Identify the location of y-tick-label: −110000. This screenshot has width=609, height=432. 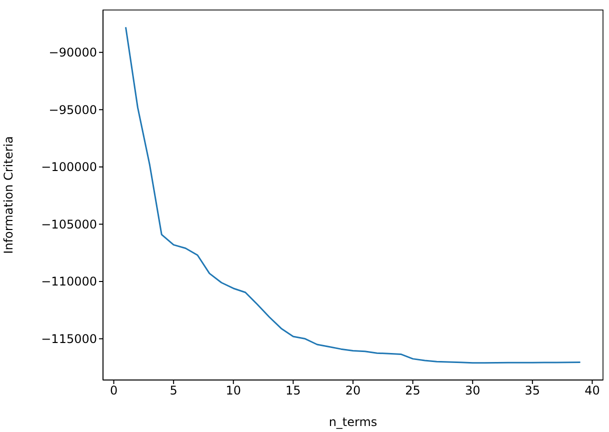
(69, 281).